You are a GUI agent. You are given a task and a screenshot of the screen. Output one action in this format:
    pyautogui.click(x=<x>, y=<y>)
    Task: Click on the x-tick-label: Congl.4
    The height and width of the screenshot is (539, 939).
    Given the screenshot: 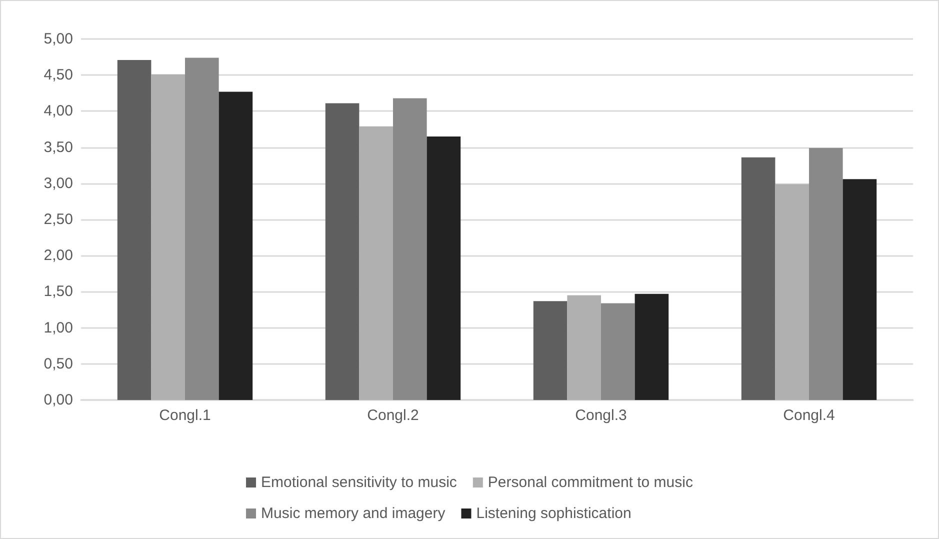 What is the action you would take?
    pyautogui.click(x=809, y=415)
    